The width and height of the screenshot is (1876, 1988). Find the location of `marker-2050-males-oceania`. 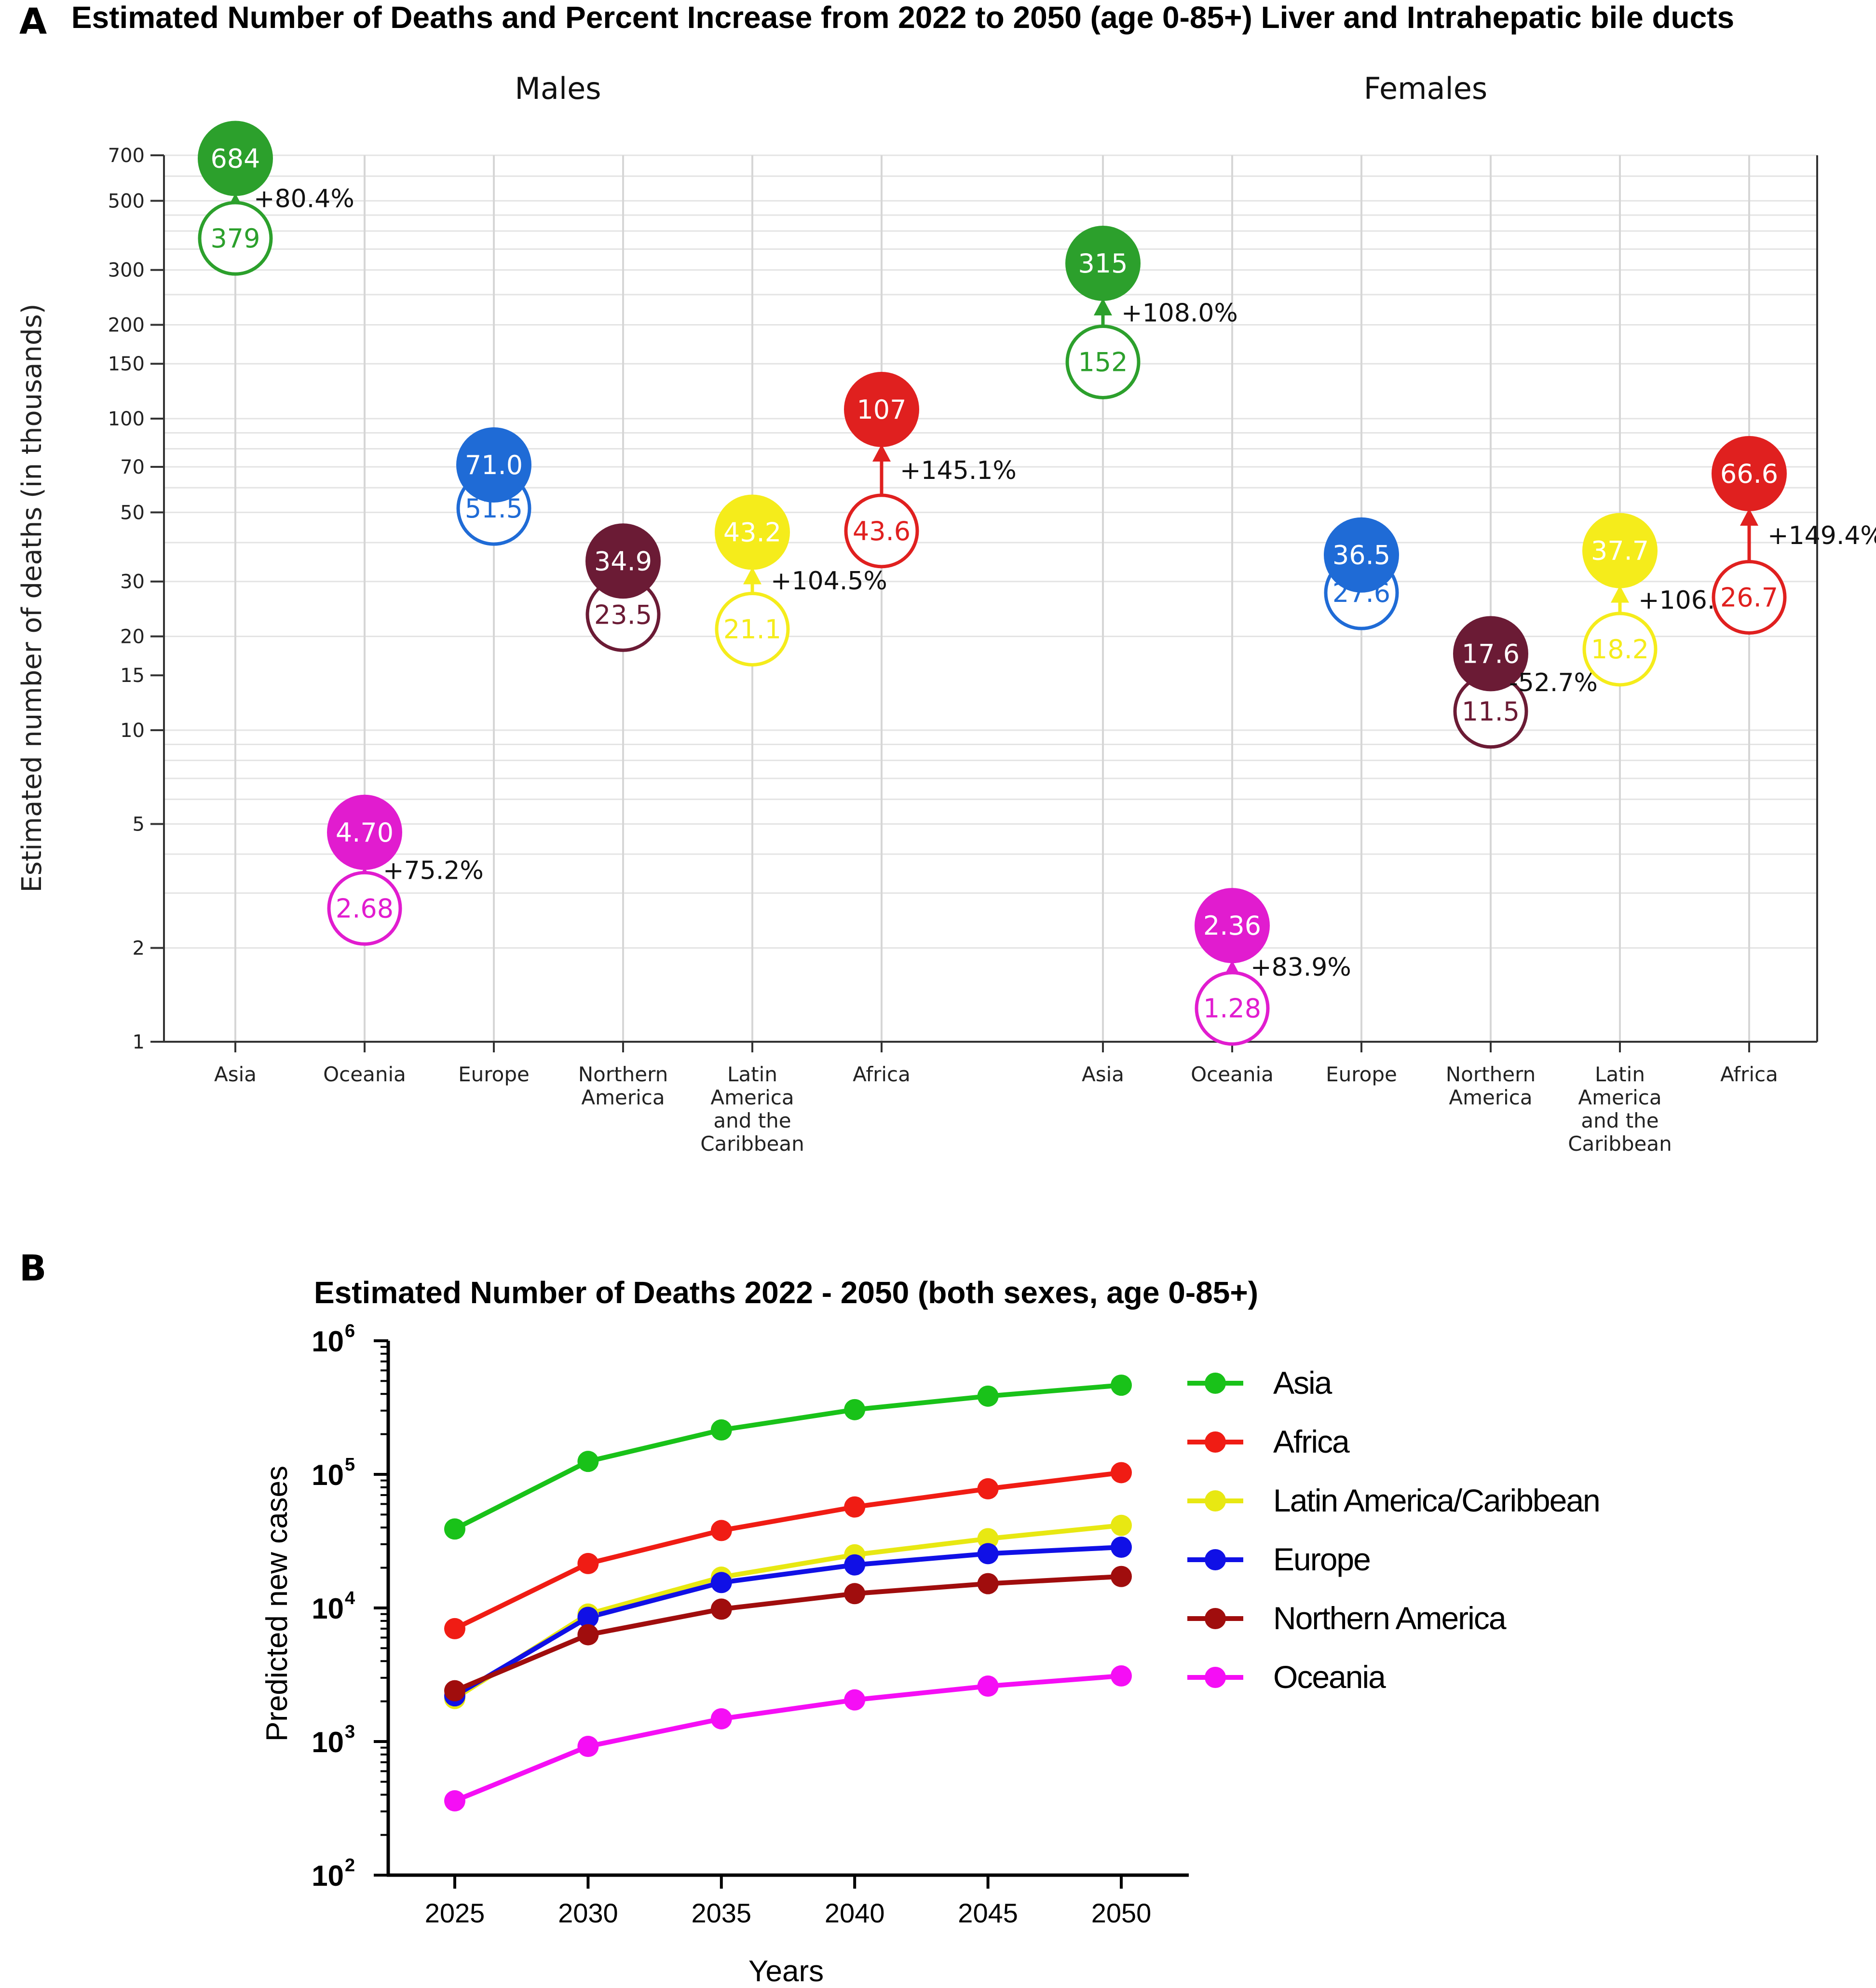

marker-2050-males-oceania is located at coordinates (364, 832).